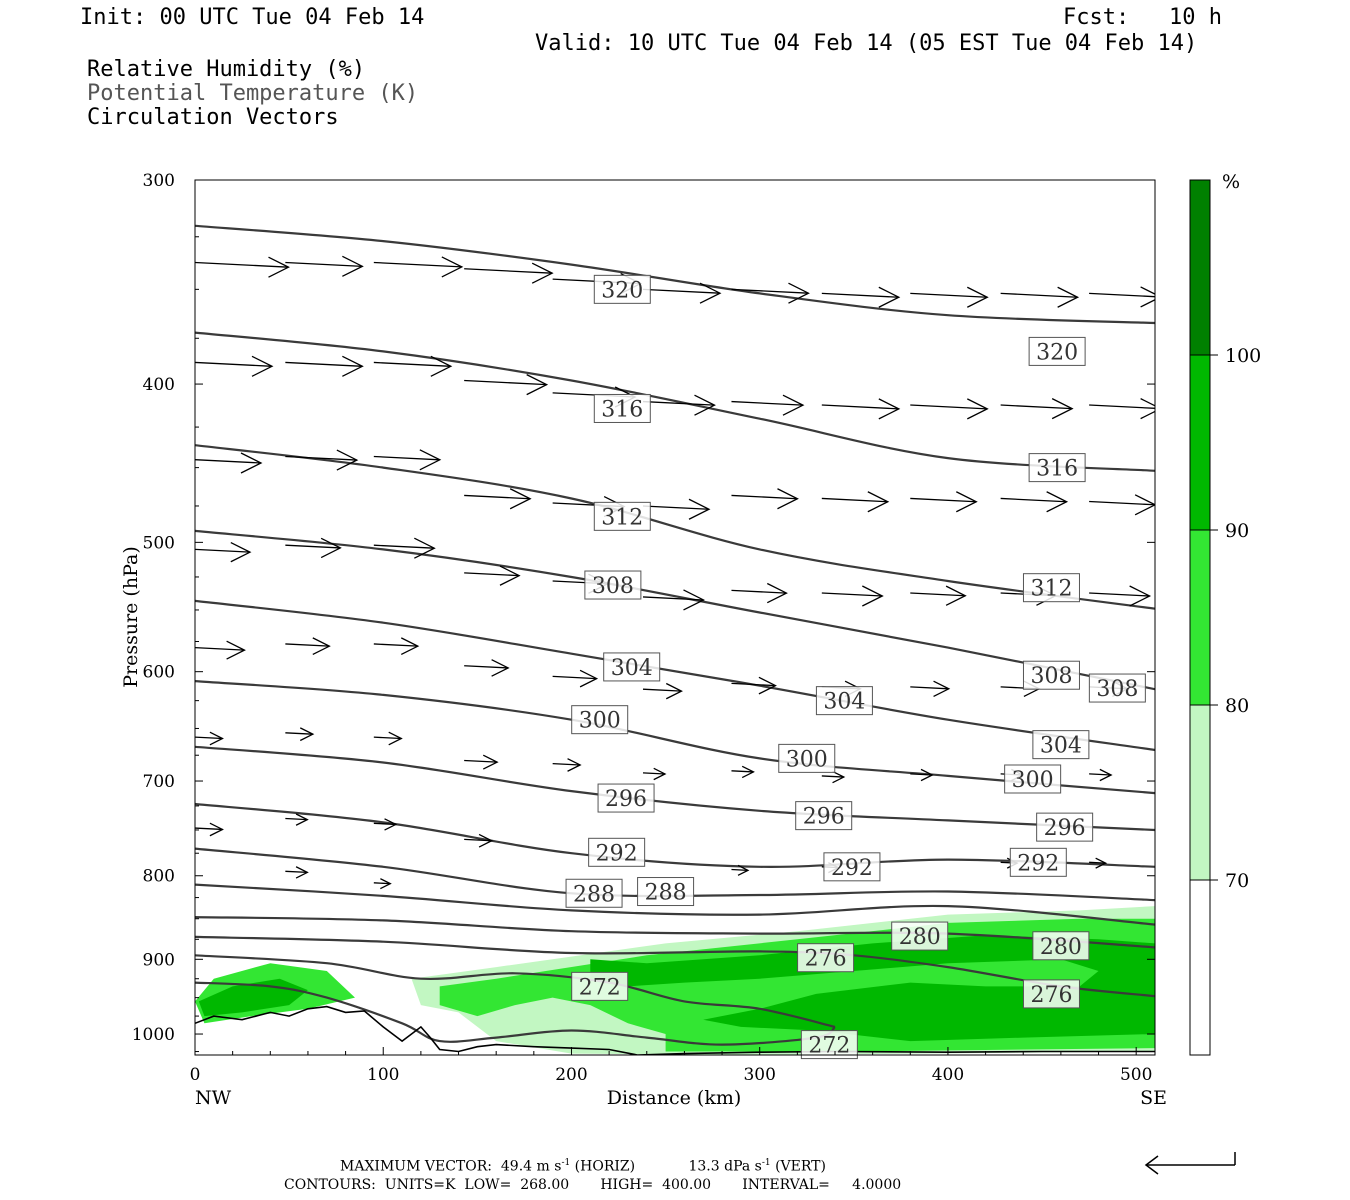 Image resolution: width=1350 pixels, height=1200 pixels. Describe the element at coordinates (1061, 947) in the screenshot. I see `theta-label-text: 280` at that location.